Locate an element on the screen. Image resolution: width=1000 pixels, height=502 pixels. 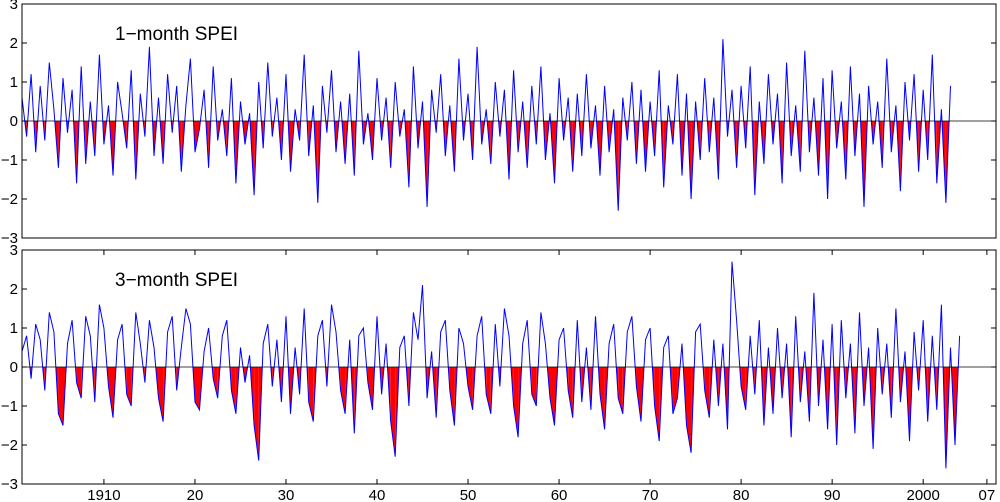
chart-title: 3−month SPEI is located at coordinates (176, 280).